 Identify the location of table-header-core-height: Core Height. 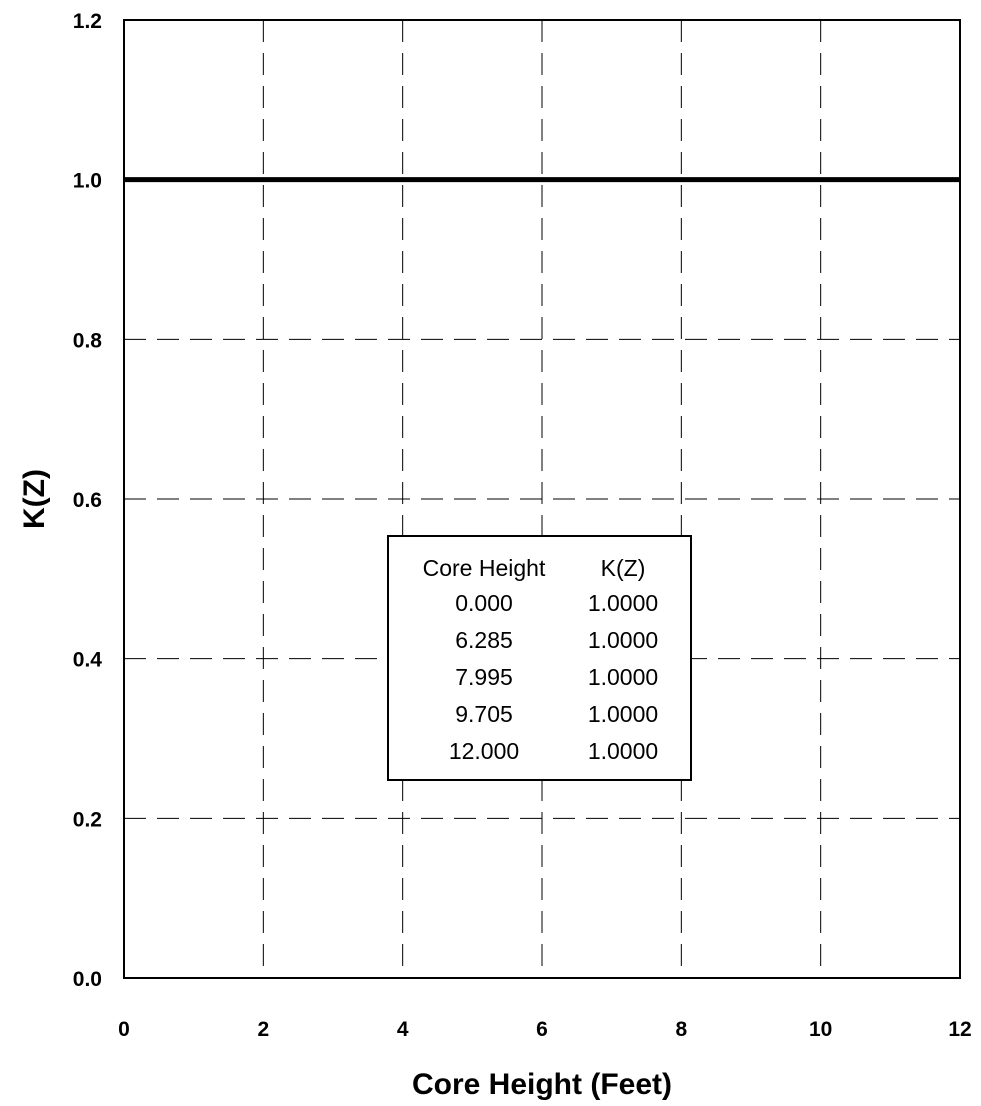
(484, 567).